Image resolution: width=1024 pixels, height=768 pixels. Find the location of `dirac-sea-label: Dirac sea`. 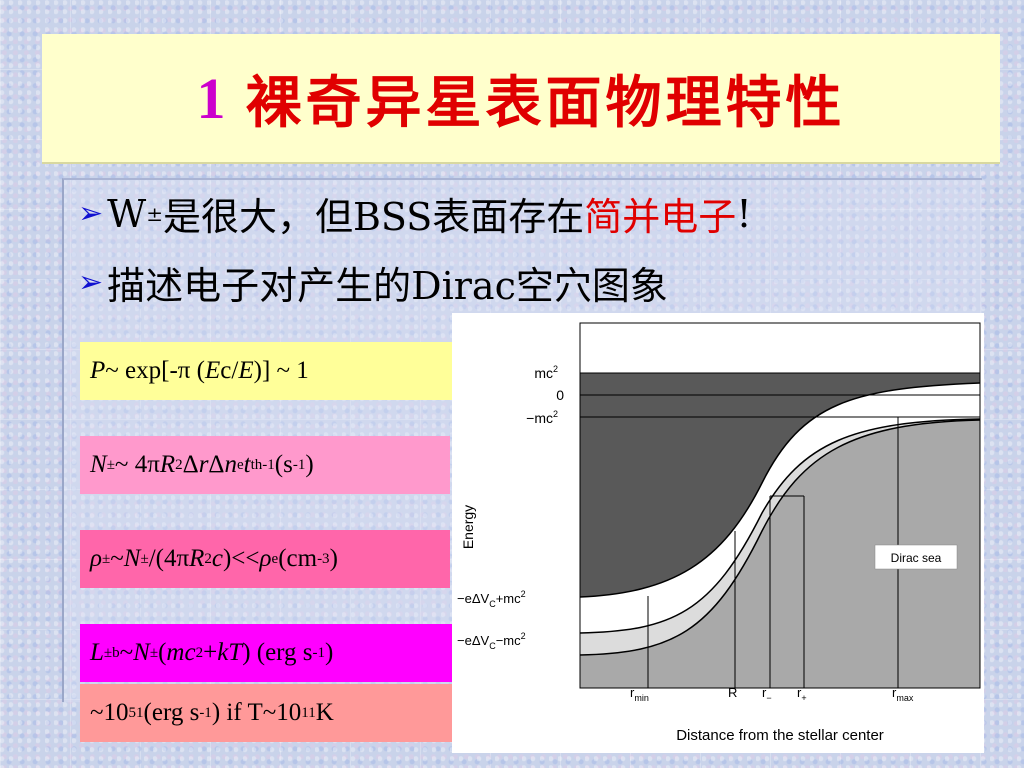

dirac-sea-label: Dirac sea is located at coordinates (916, 558).